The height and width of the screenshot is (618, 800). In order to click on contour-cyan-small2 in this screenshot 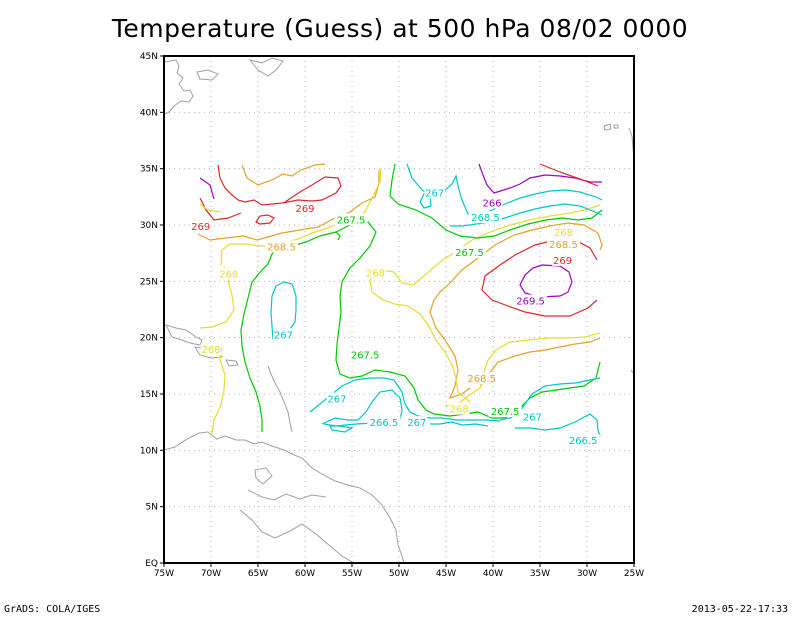, I will do `click(341, 429)`.